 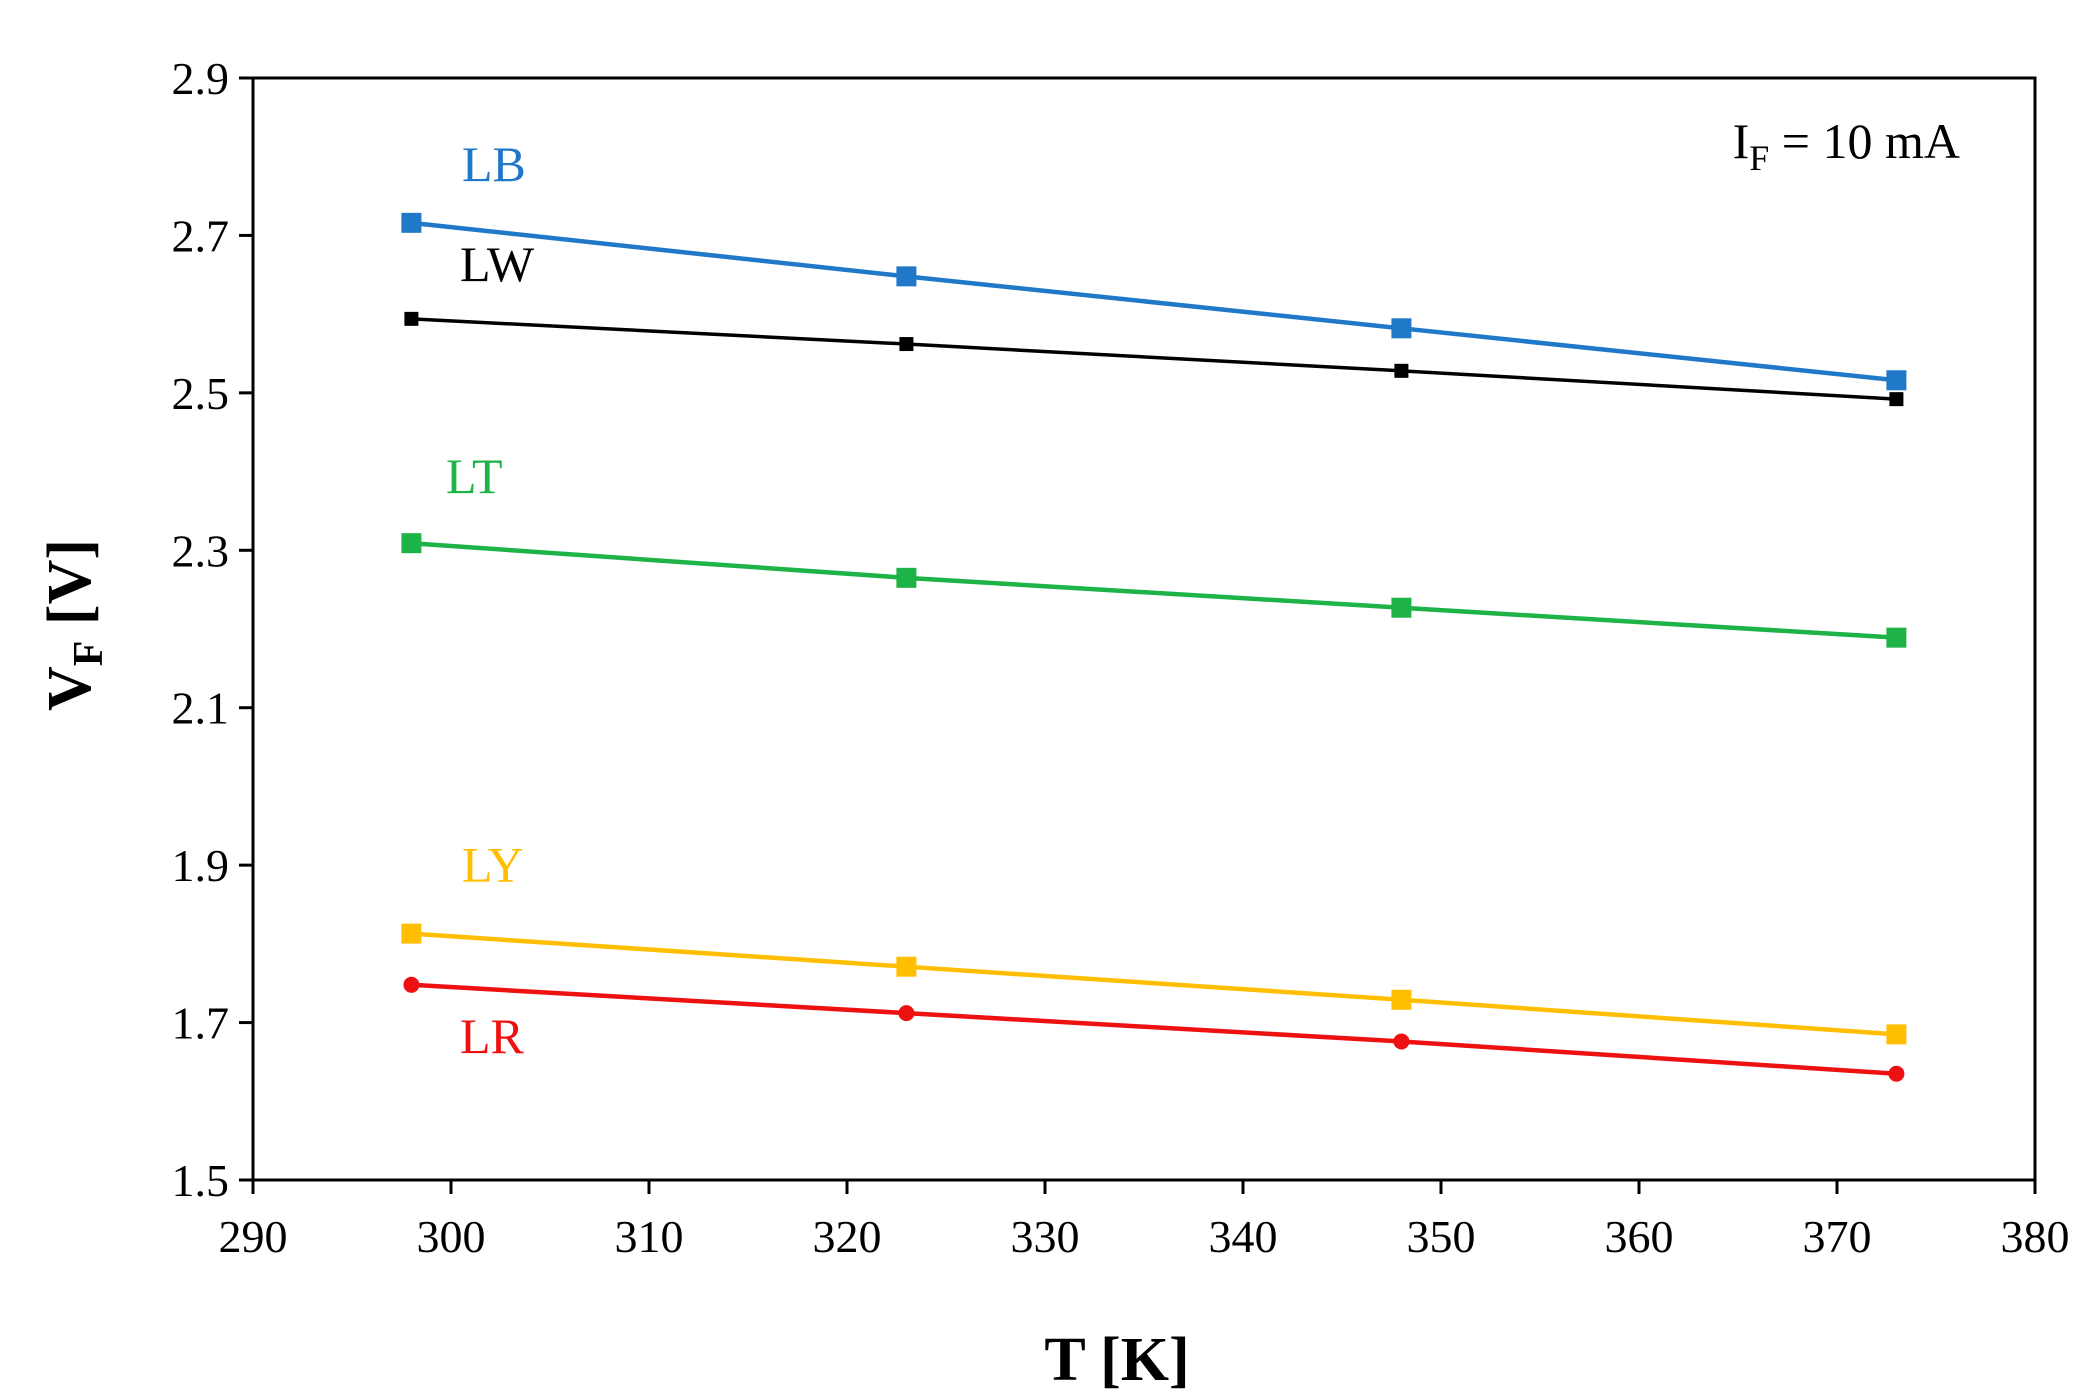 I want to click on series-lw: LW, so click(x=1154, y=321).